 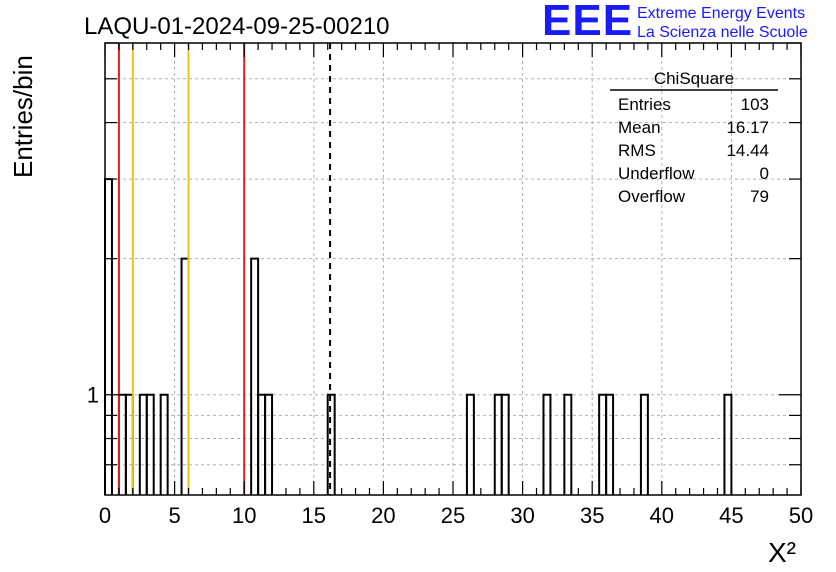 What do you see at coordinates (244, 515) in the screenshot?
I see `x-tick-label: 10` at bounding box center [244, 515].